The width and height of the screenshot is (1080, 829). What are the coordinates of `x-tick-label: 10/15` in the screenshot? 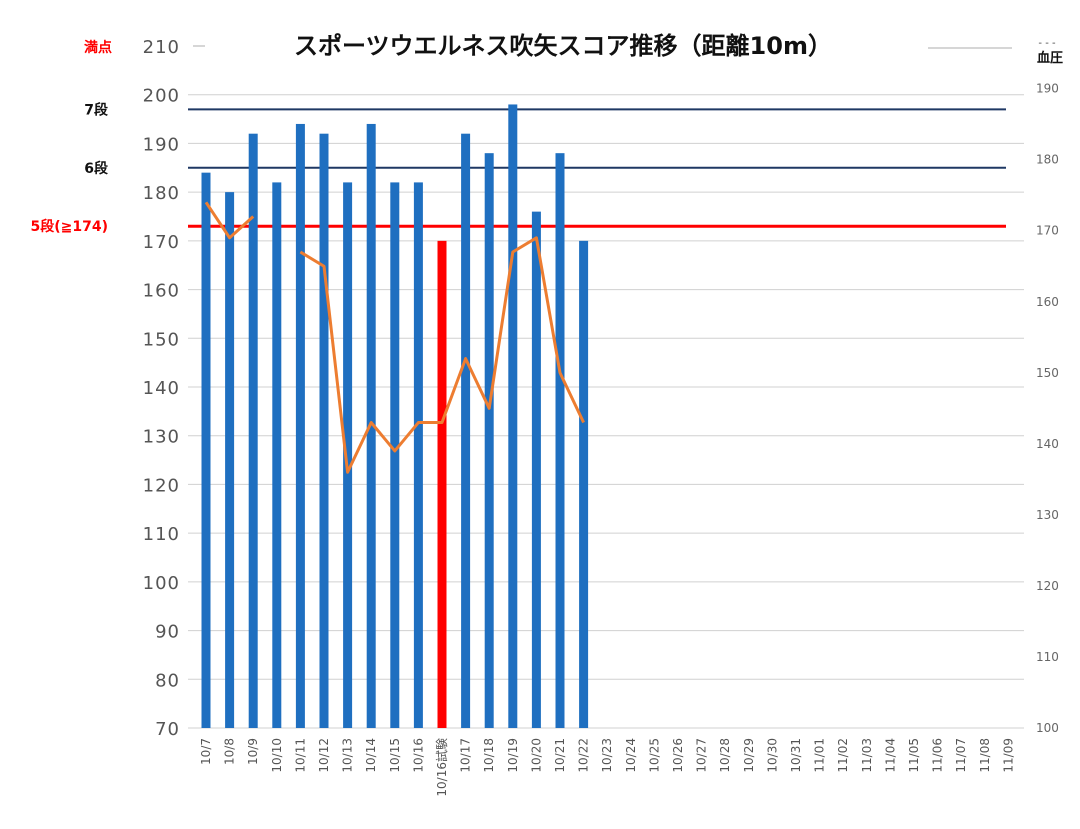 It's located at (395, 755).